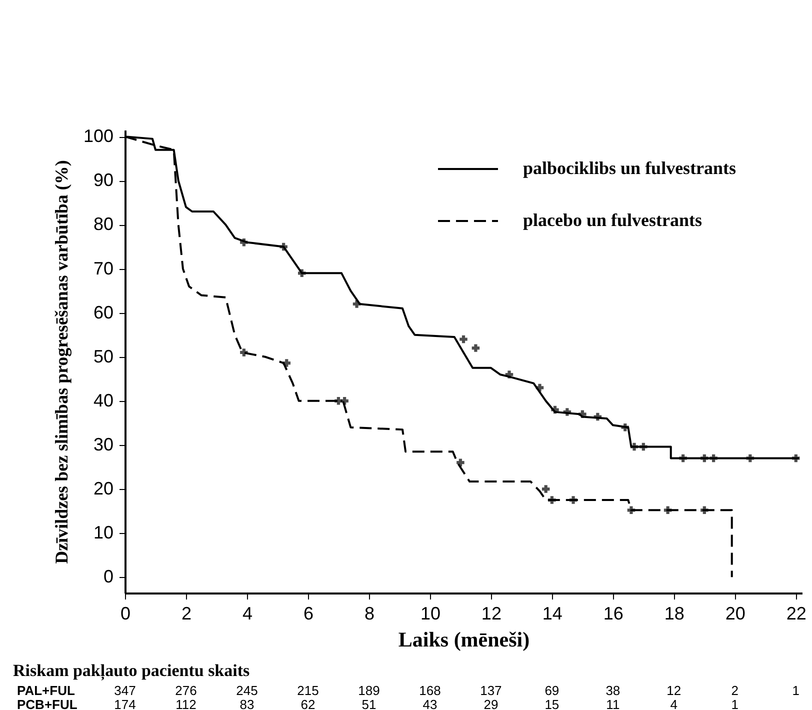 The image size is (812, 710). What do you see at coordinates (378, 703) in the screenshot?
I see `text: PCB+FUL 174 112 83 62 51 43 29 15 11 4 1` at bounding box center [378, 703].